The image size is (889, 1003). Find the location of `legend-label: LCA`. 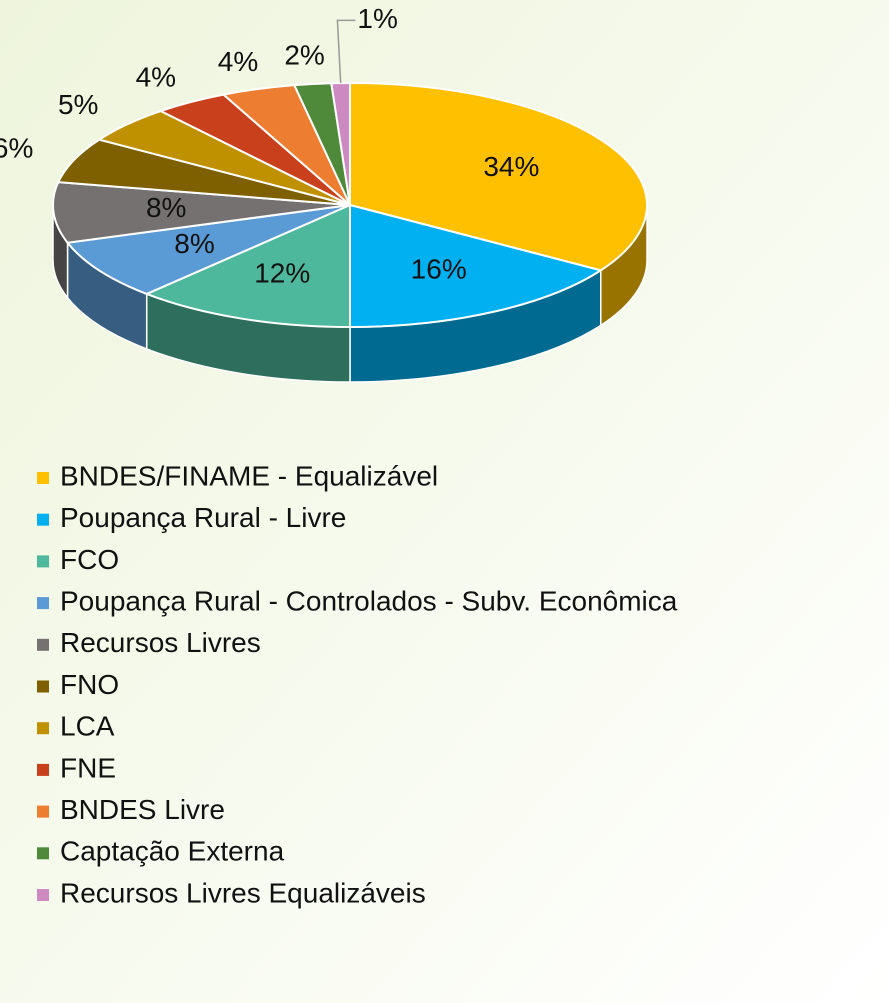

legend-label: LCA is located at coordinates (87, 726).